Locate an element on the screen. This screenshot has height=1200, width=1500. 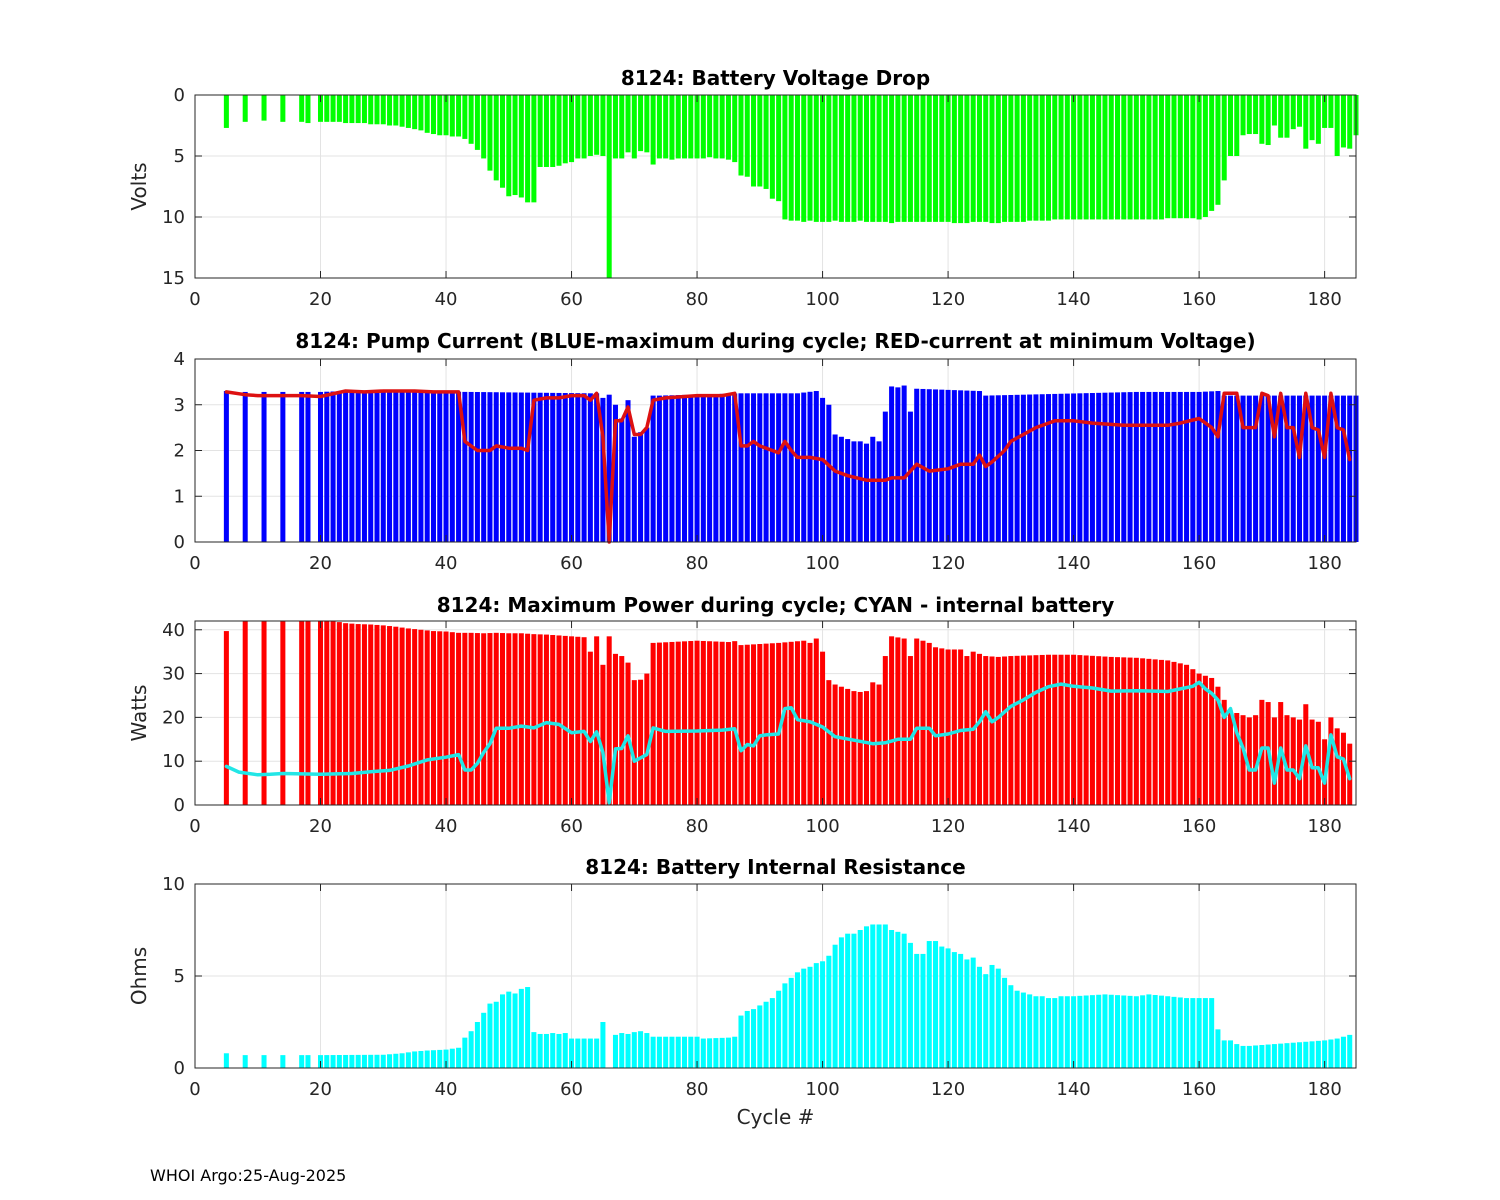
power-marks is located at coordinates (788, 713).